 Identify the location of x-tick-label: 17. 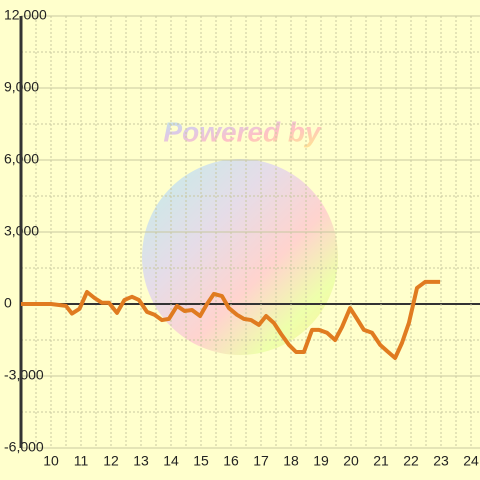
(261, 461).